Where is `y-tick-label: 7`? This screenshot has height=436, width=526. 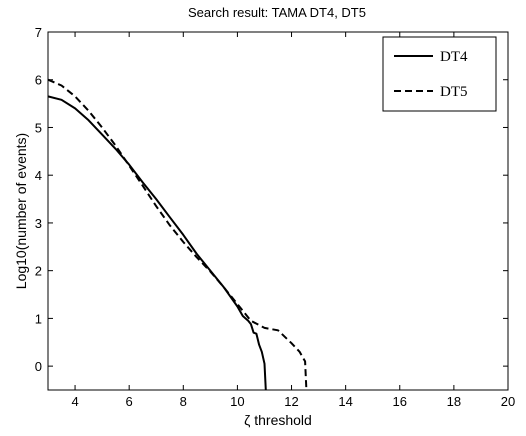 y-tick-label: 7 is located at coordinates (38, 32).